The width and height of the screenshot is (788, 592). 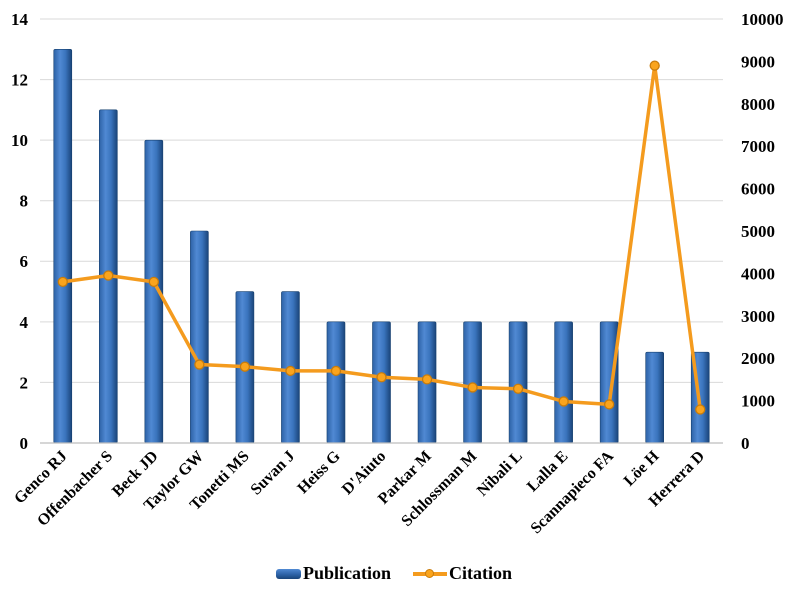 What do you see at coordinates (573, 492) in the screenshot?
I see `x-axis-category-label: Scannapieco FA` at bounding box center [573, 492].